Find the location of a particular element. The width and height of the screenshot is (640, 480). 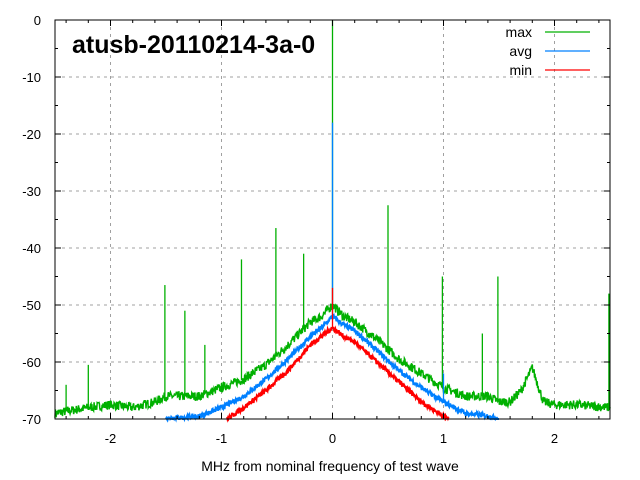

legend-label-max: max is located at coordinates (519, 32).